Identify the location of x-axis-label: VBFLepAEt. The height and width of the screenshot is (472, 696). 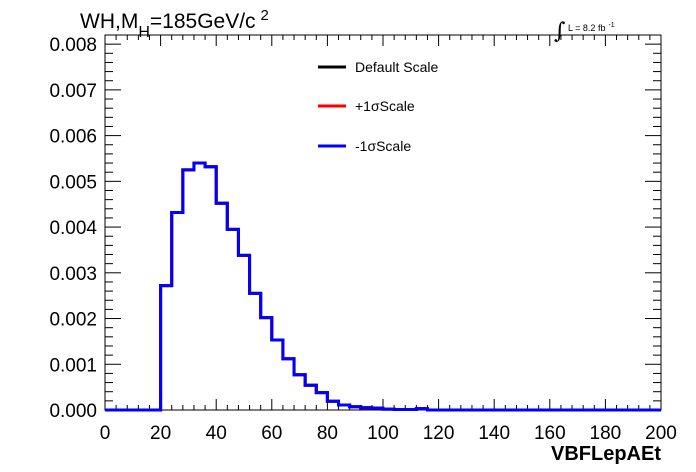
(606, 454).